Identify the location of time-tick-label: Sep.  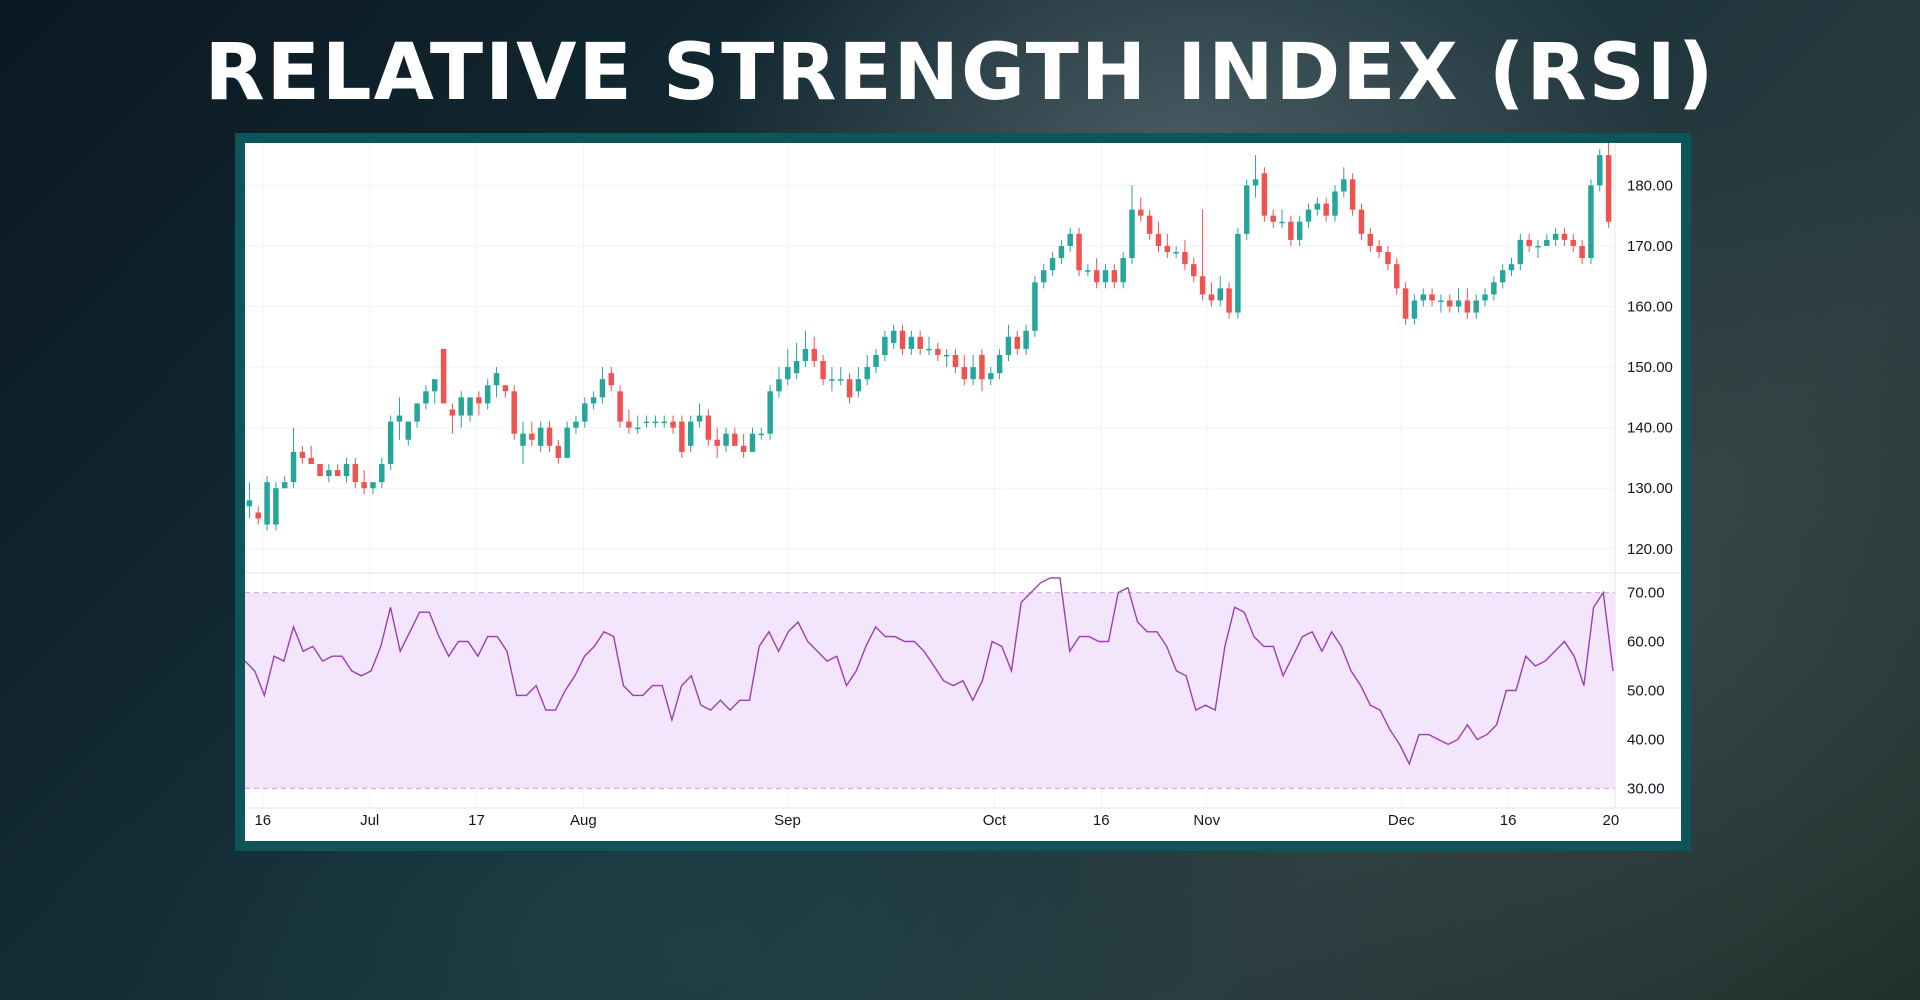
(787, 820).